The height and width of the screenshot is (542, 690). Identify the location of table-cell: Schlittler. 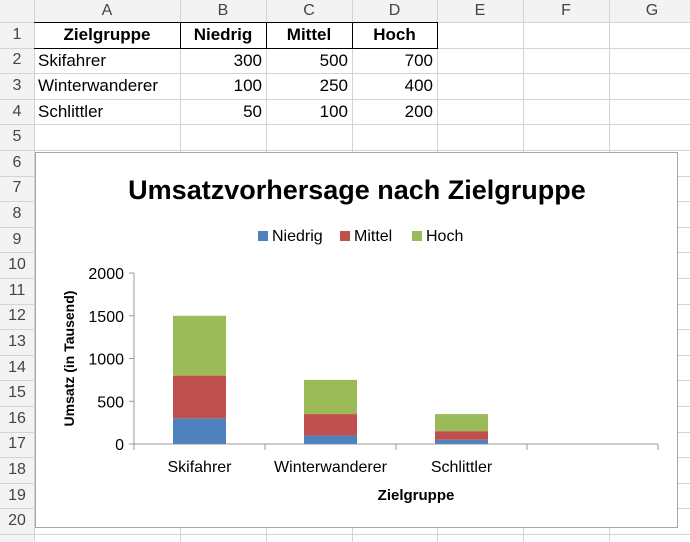
(71, 112).